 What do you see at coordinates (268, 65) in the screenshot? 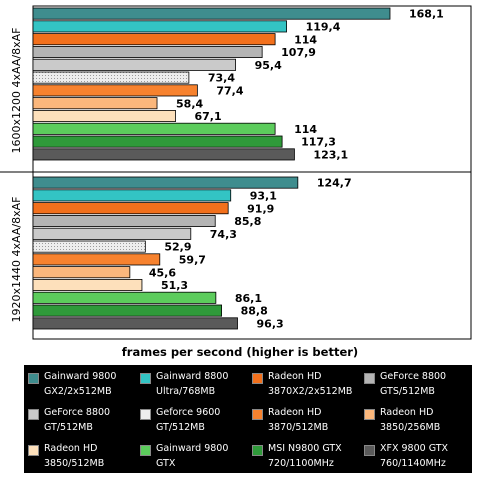
I see `data-label: 95,4` at bounding box center [268, 65].